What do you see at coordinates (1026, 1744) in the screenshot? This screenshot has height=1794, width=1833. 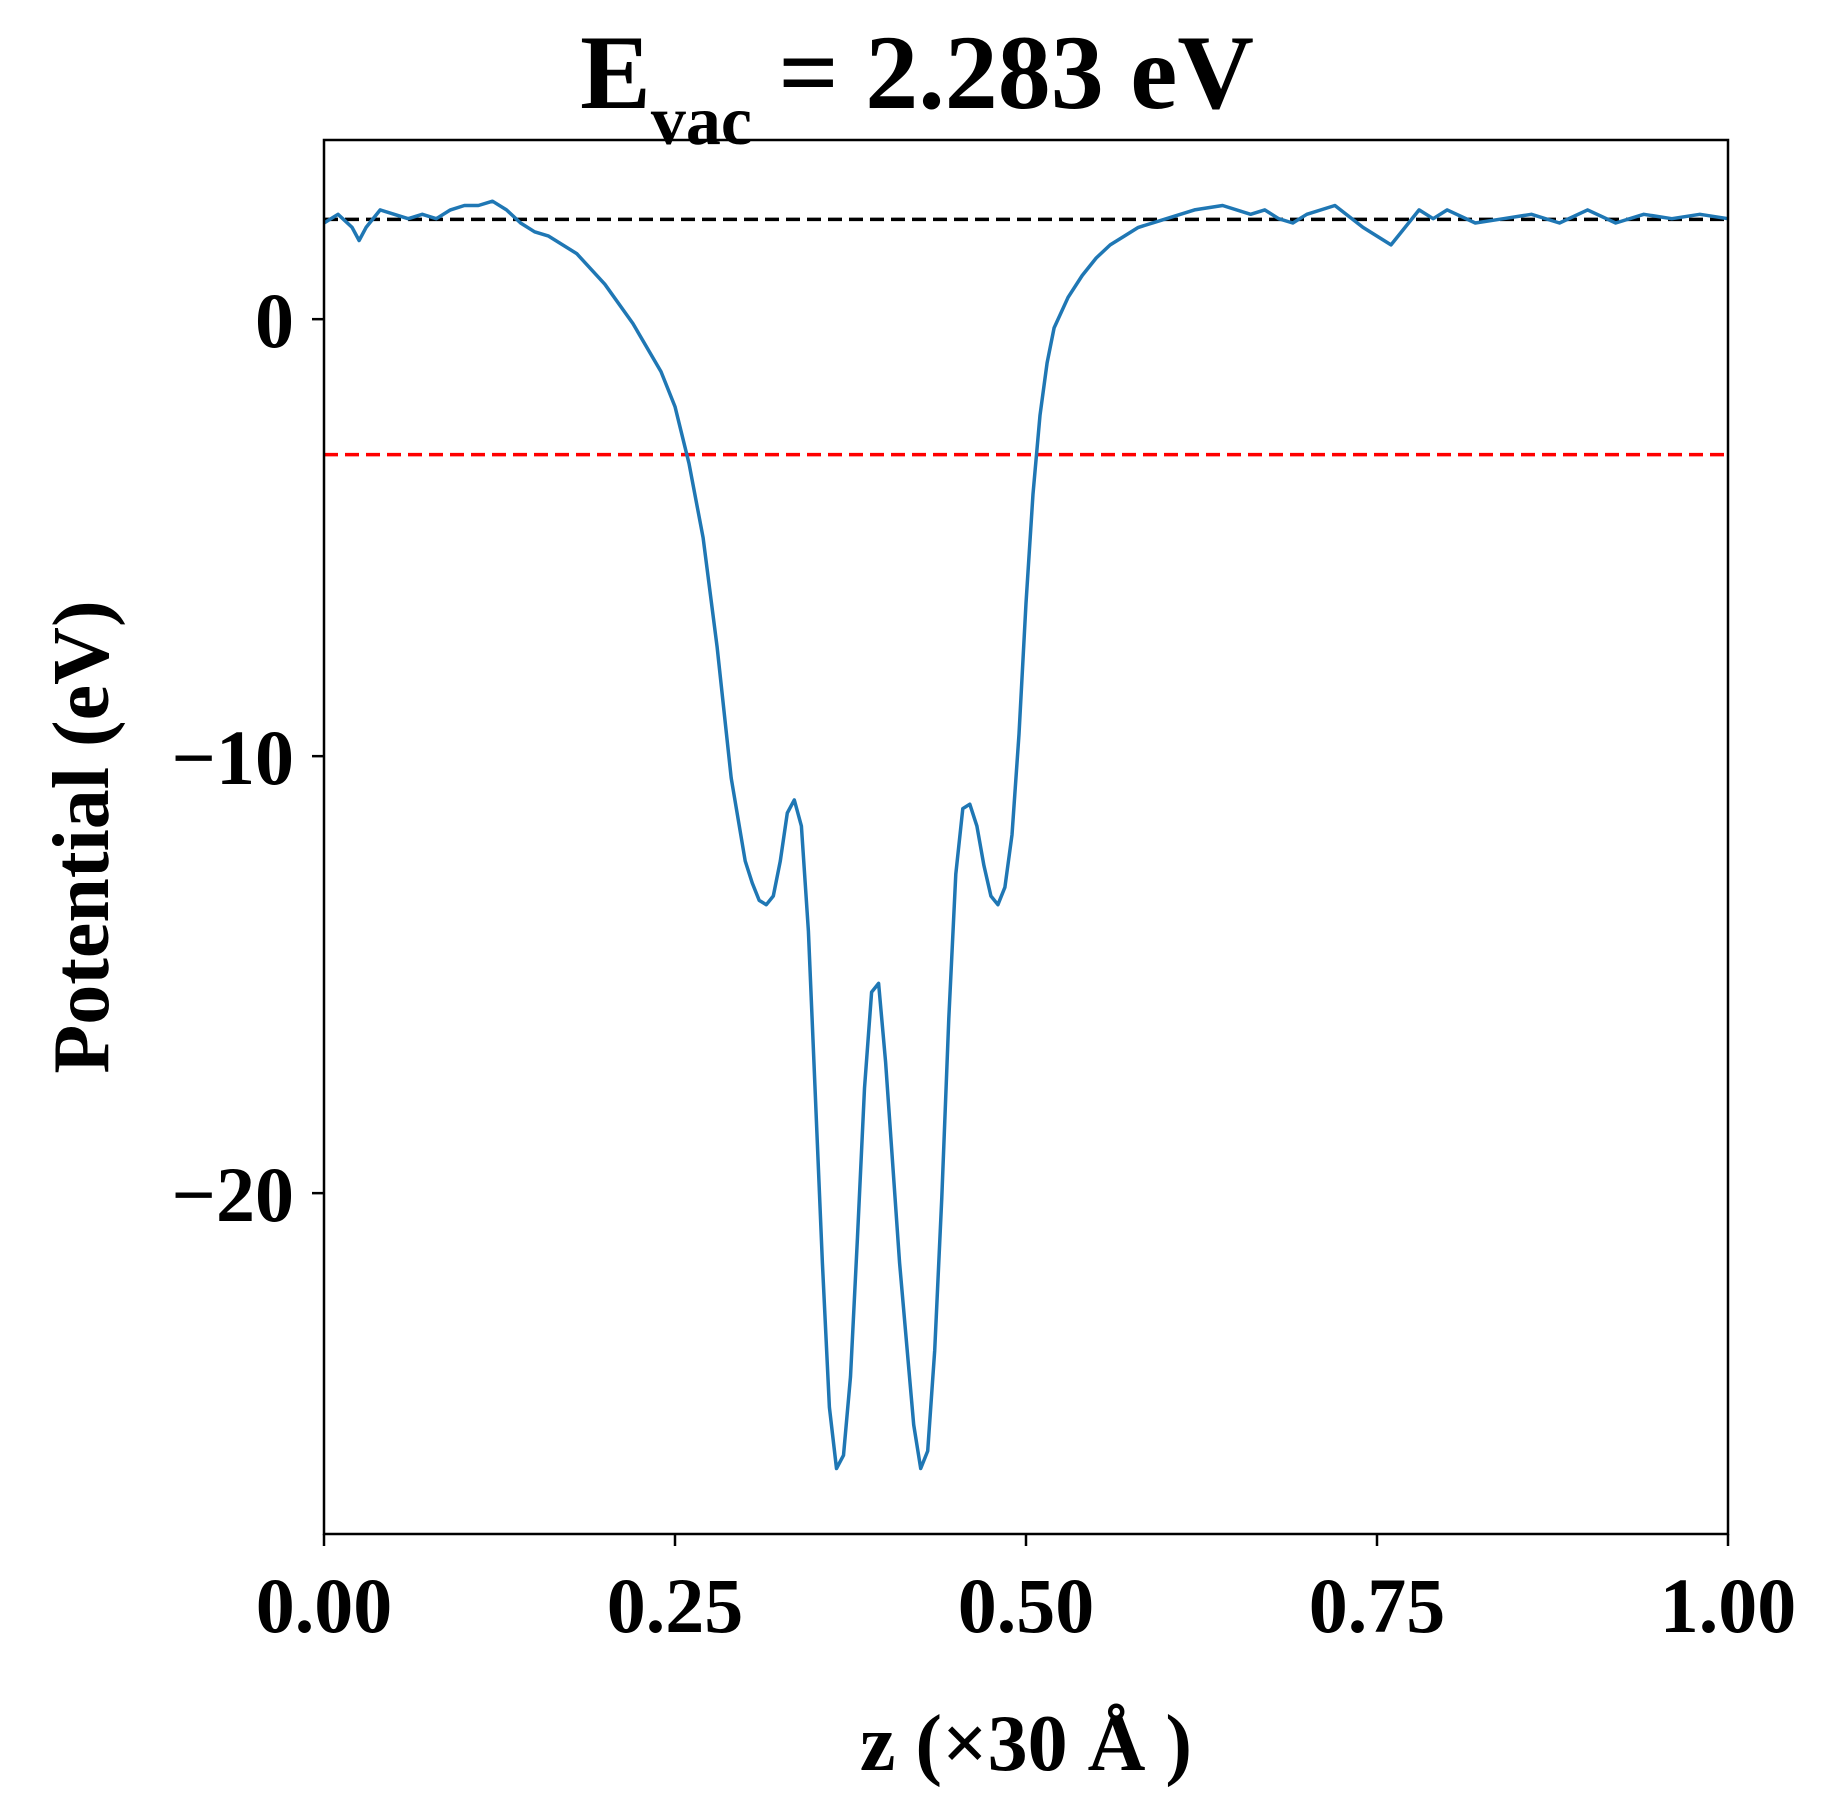 I see `x-axis-label: z (×30 Å )` at bounding box center [1026, 1744].